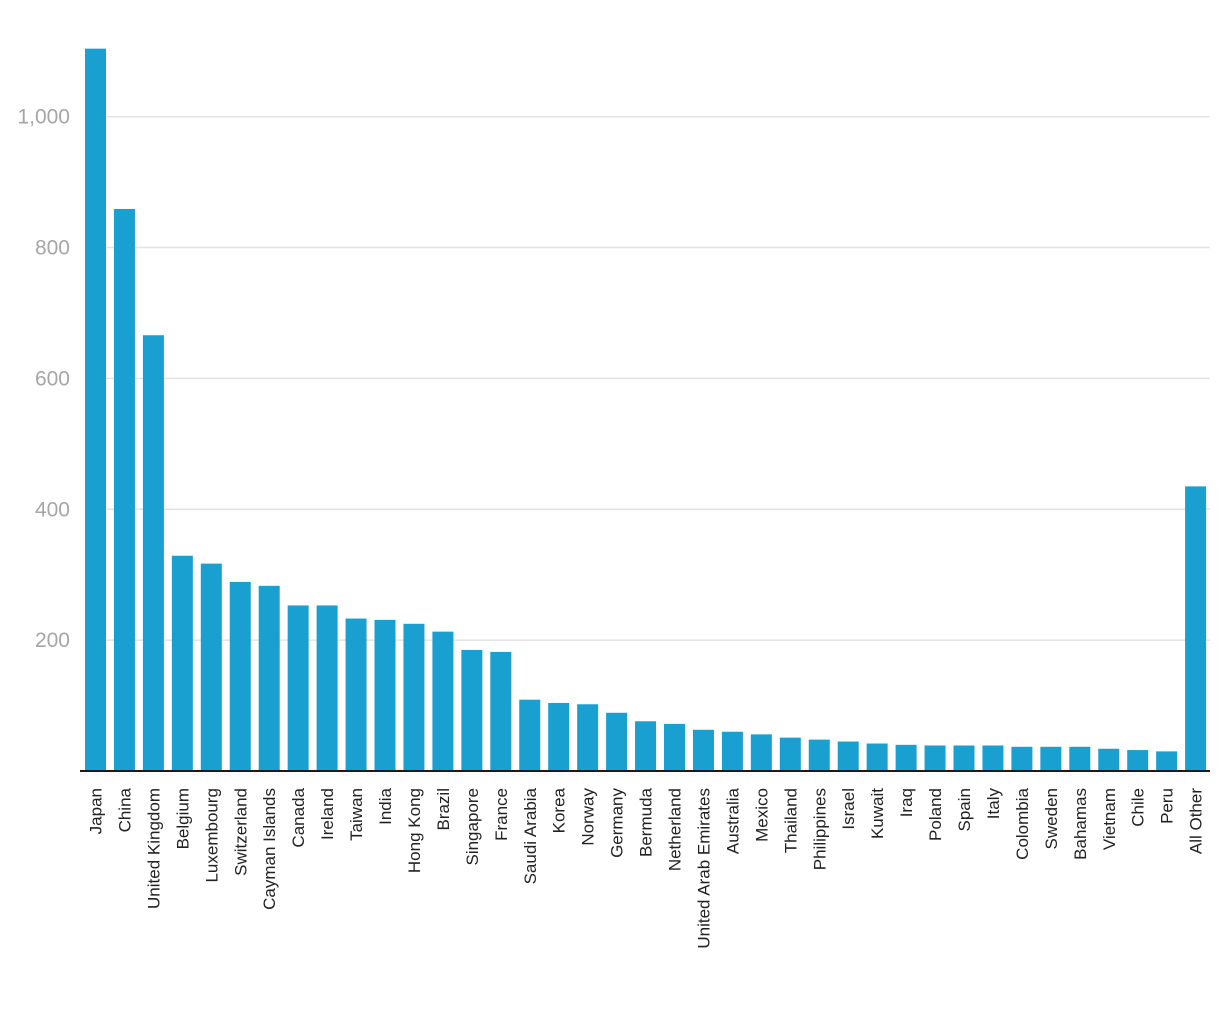  What do you see at coordinates (646, 746) in the screenshot?
I see `bar-bermuda` at bounding box center [646, 746].